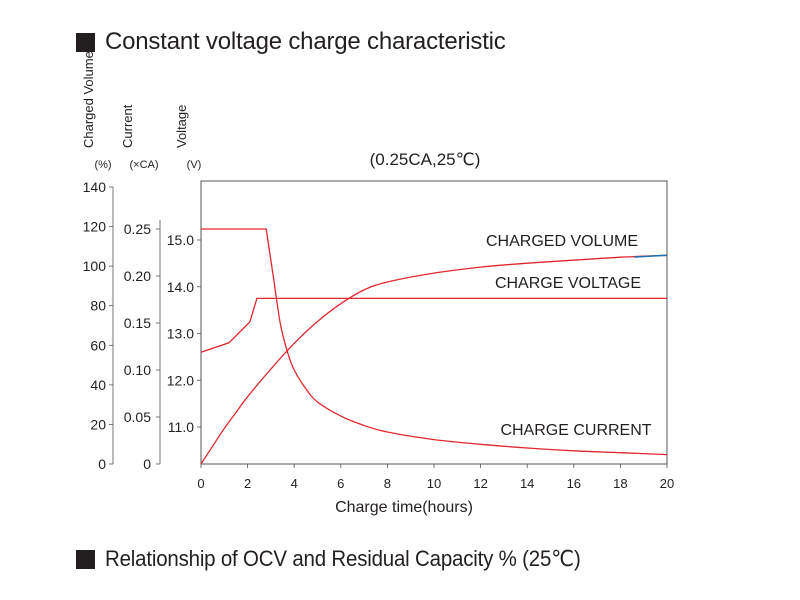 Image resolution: width=800 pixels, height=600 pixels. What do you see at coordinates (667, 483) in the screenshot?
I see `x-tick-label: 20` at bounding box center [667, 483].